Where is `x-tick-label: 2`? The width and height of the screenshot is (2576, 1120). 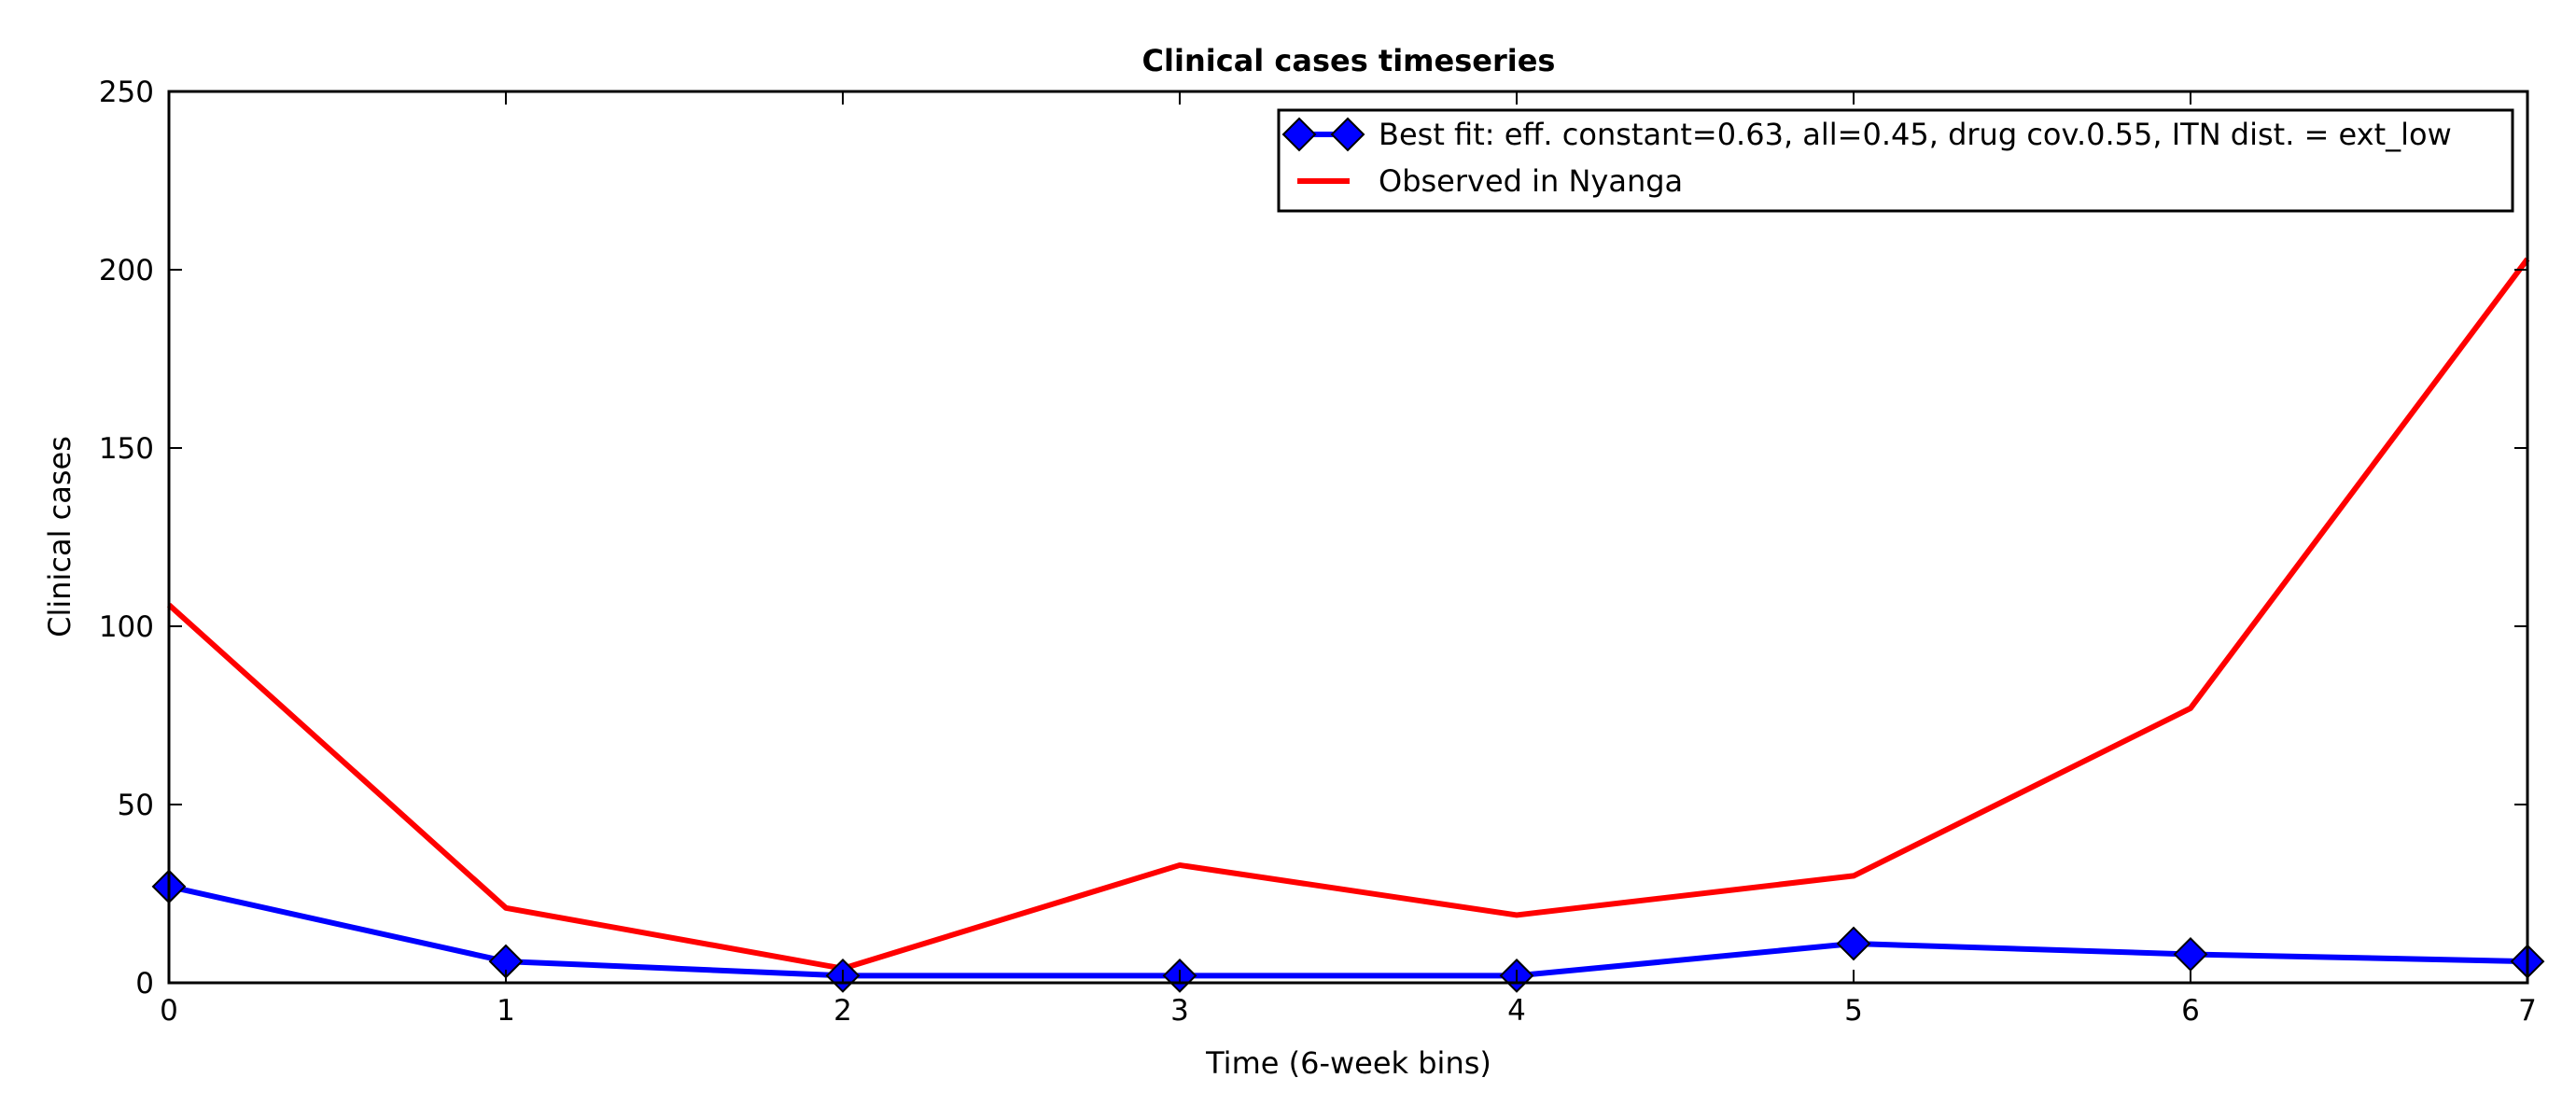
x-tick-label: 2 is located at coordinates (842, 1011).